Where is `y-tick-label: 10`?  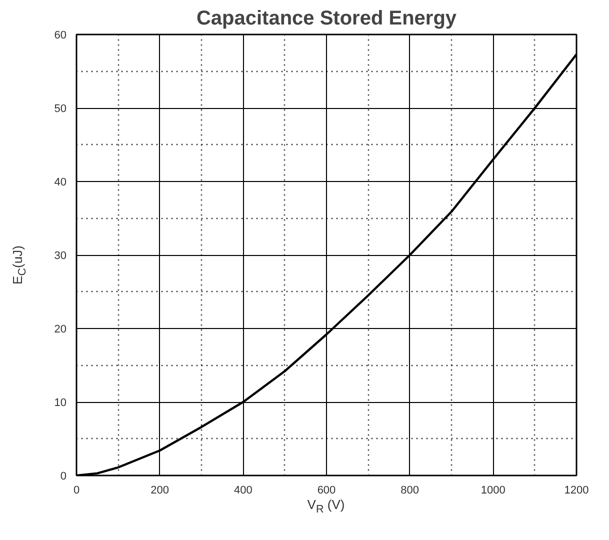
y-tick-label: 10 is located at coordinates (60, 403).